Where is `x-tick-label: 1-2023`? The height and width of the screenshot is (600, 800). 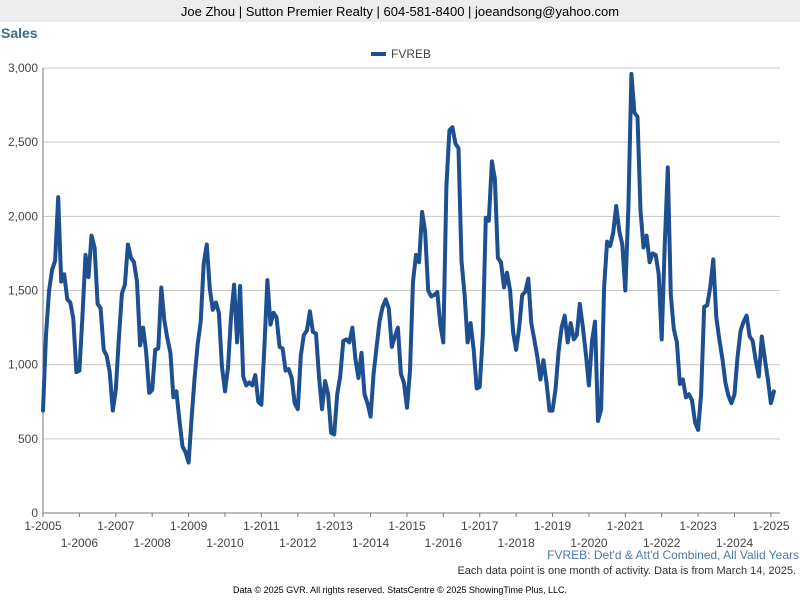 x-tick-label: 1-2023 is located at coordinates (698, 526).